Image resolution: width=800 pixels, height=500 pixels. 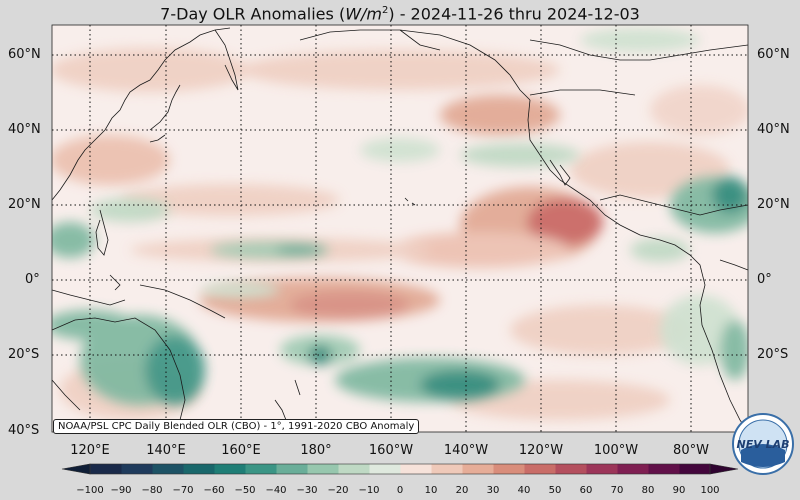 What do you see at coordinates (400, 490) in the screenshot?
I see `colorbar-tick-label: 0` at bounding box center [400, 490].